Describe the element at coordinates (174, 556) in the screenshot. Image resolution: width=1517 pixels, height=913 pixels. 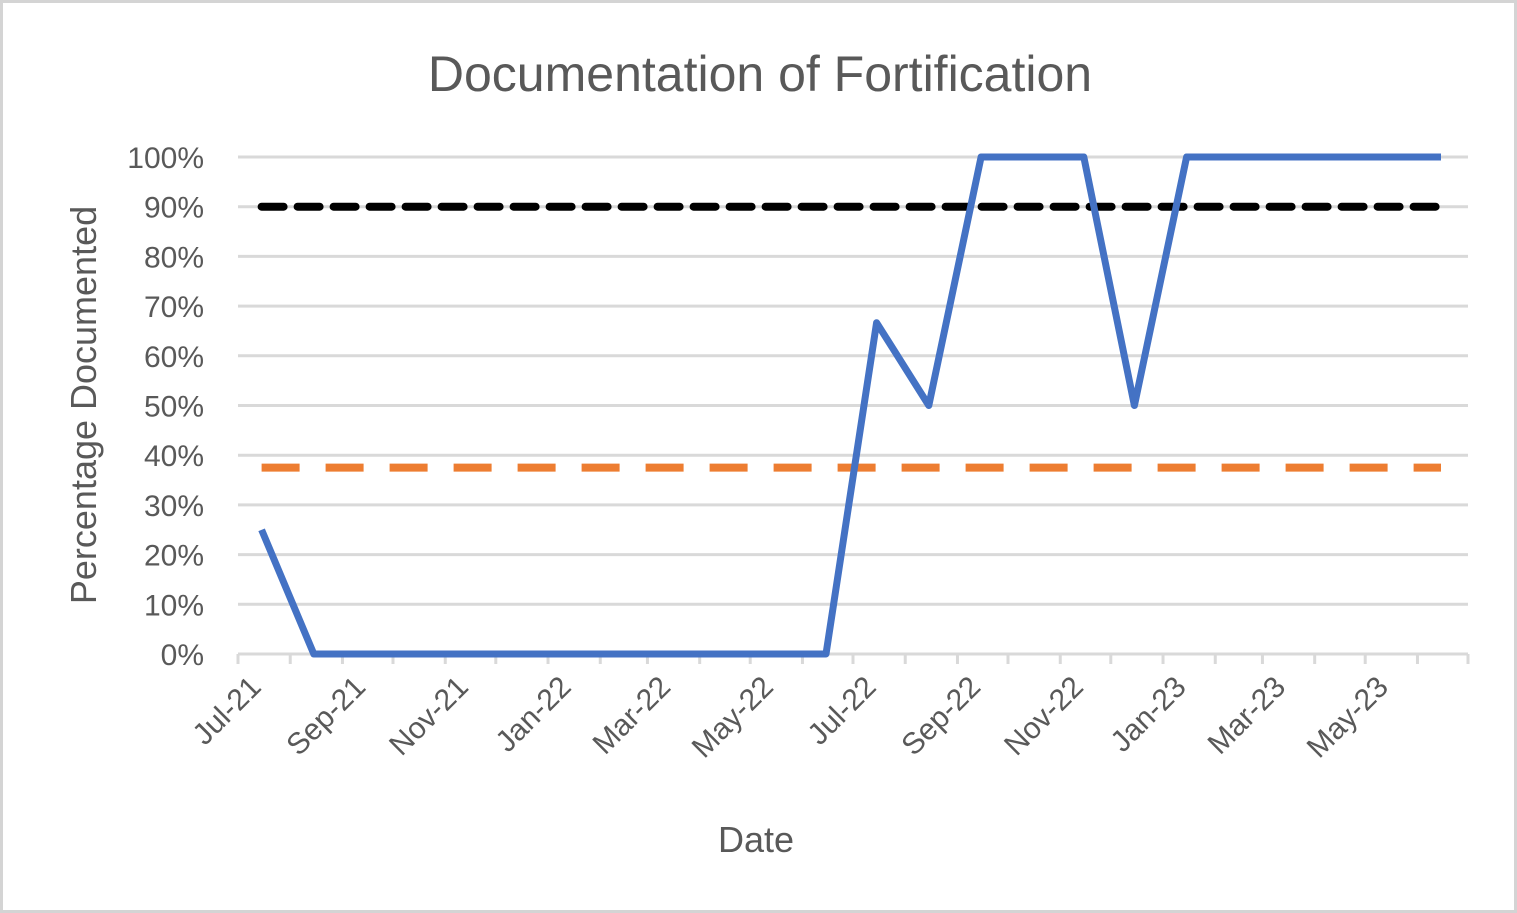
I see `y-tick-label: 20%` at that location.